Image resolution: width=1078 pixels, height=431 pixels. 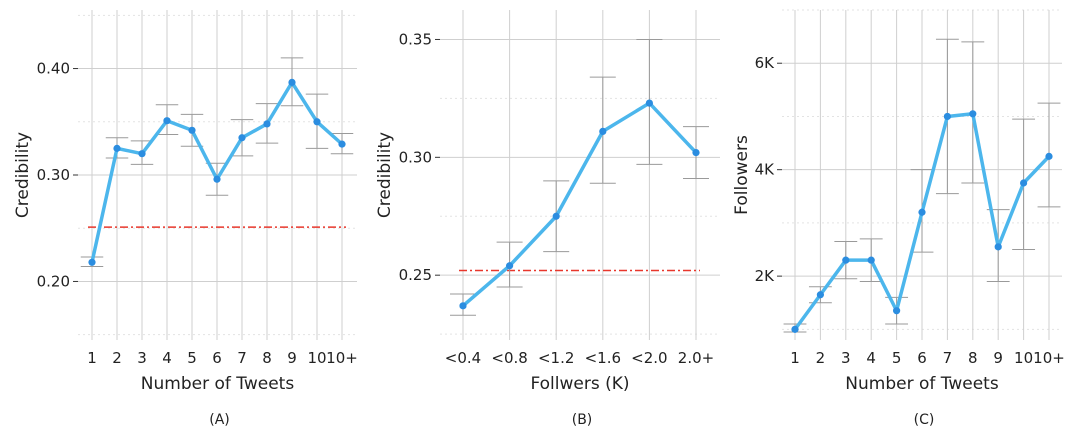 What do you see at coordinates (765, 276) in the screenshot?
I see `y-tick-label: 2K` at bounding box center [765, 276].